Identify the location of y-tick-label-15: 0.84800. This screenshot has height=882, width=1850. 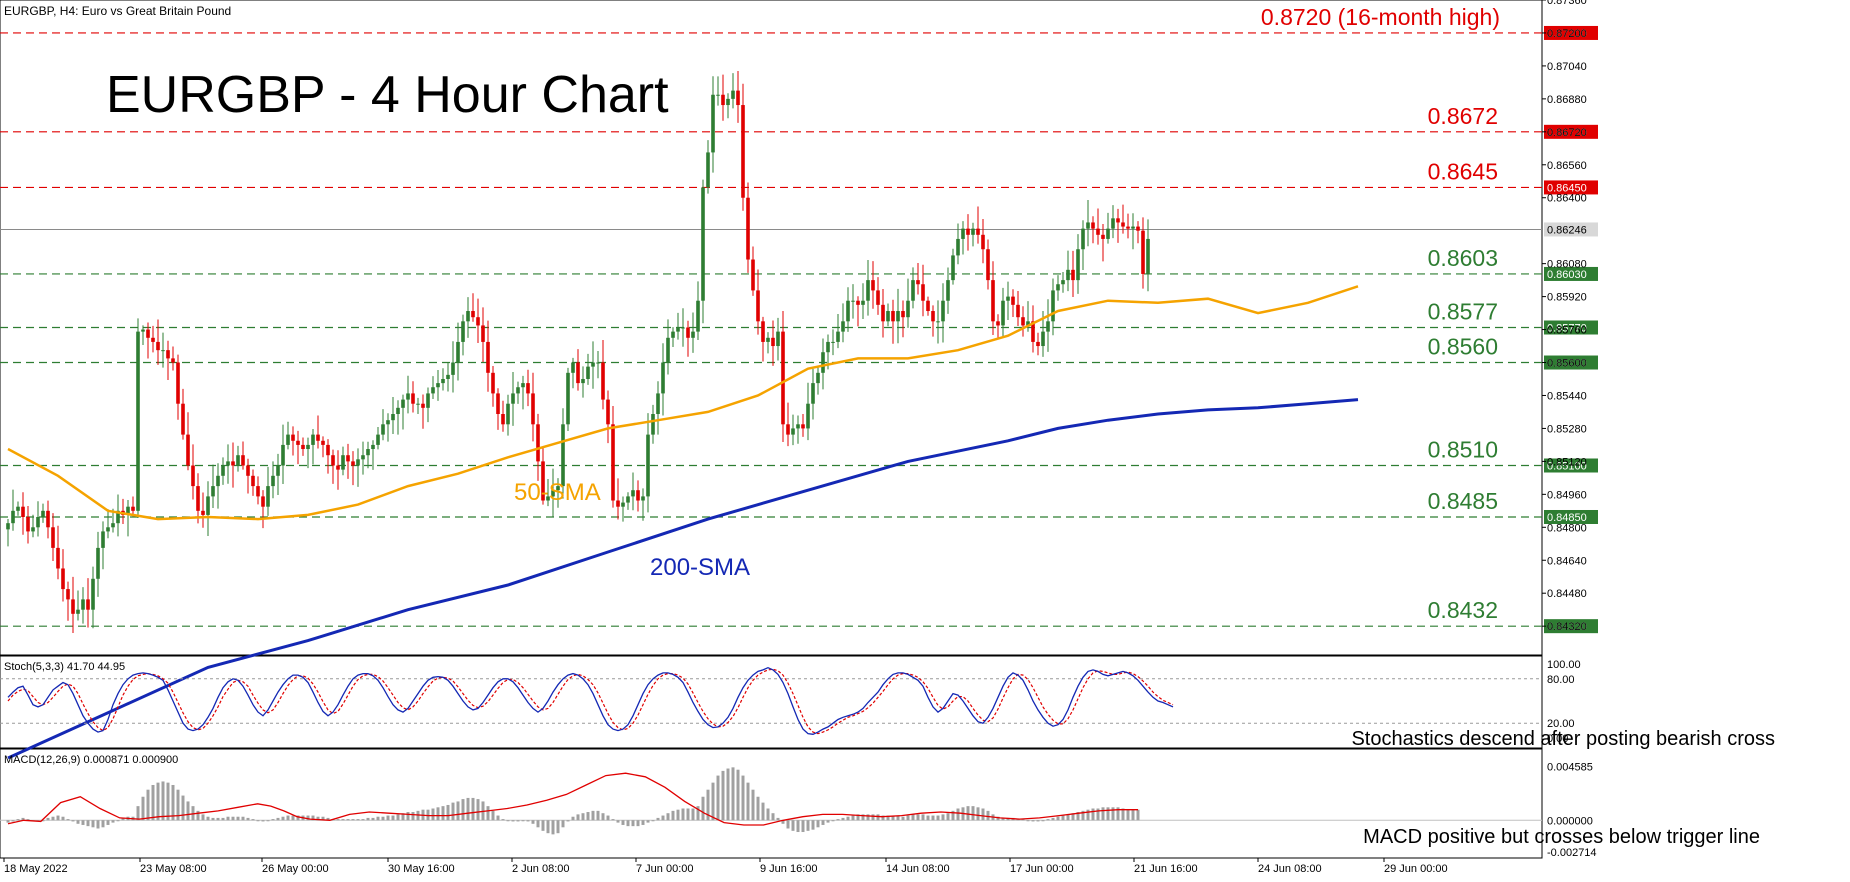
(1567, 528).